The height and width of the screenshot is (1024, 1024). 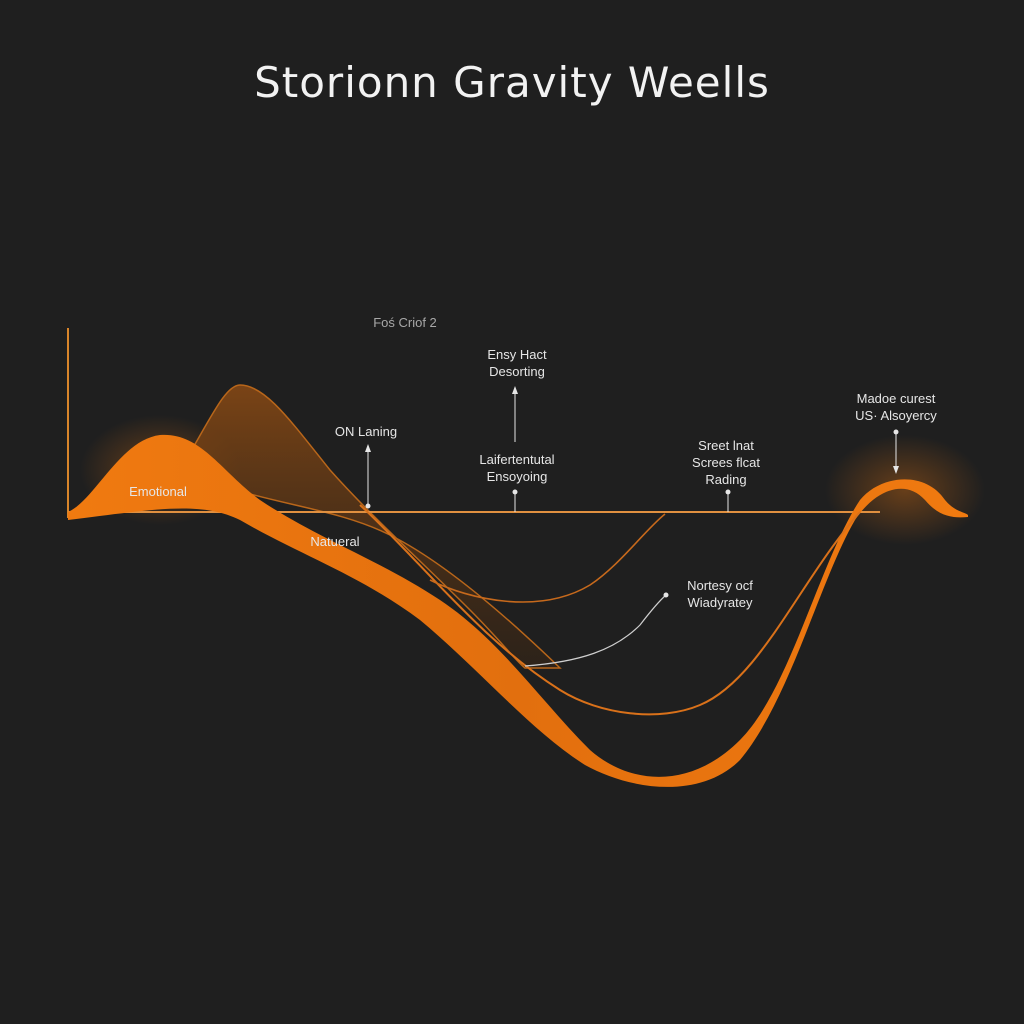 I want to click on right-peak-glow, so click(x=905, y=490).